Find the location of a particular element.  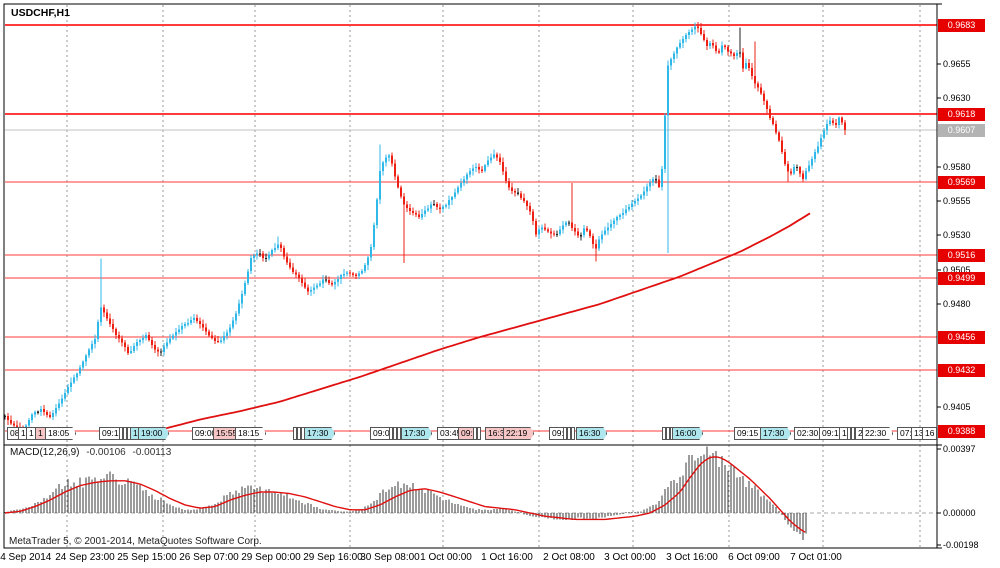

price-tick-label: 0.9580 is located at coordinates (957, 167).